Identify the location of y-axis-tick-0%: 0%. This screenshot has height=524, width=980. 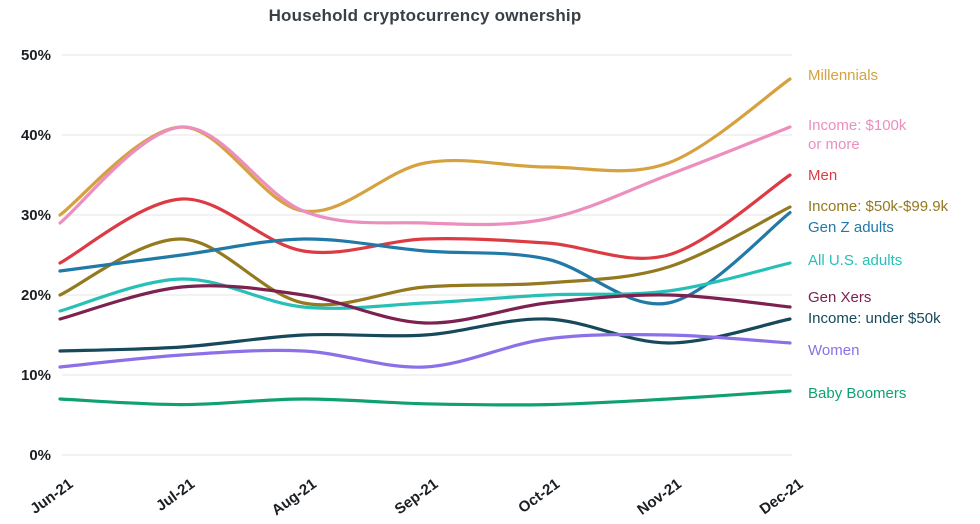
(40, 455).